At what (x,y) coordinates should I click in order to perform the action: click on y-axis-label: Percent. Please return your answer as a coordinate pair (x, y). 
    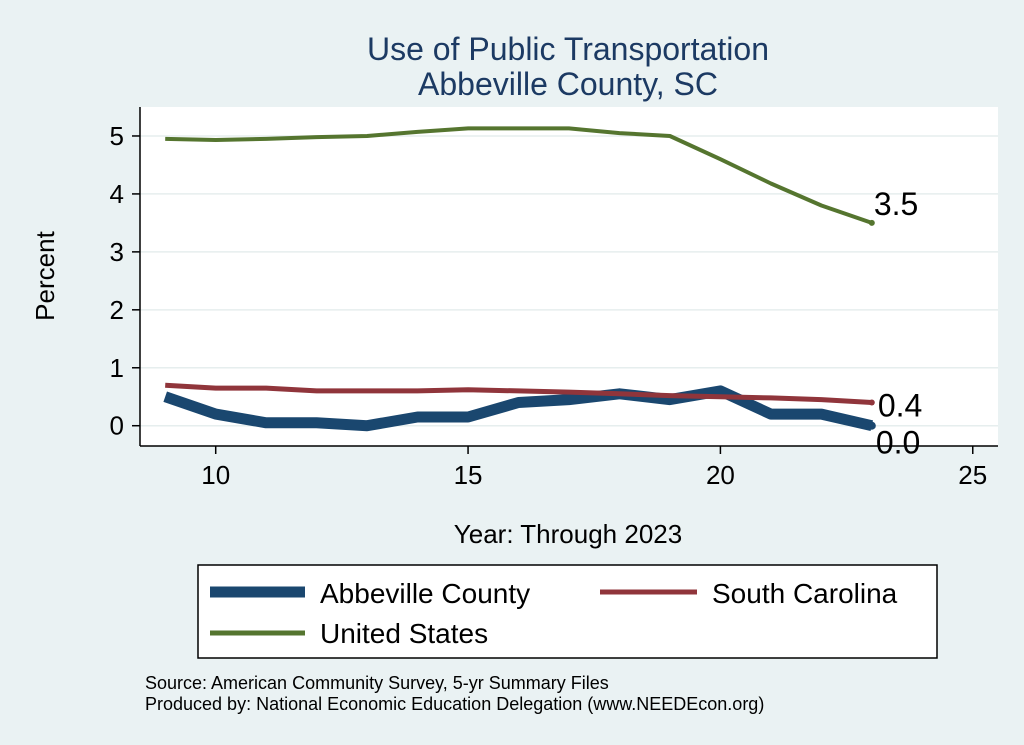
    Looking at the image, I should click on (45, 275).